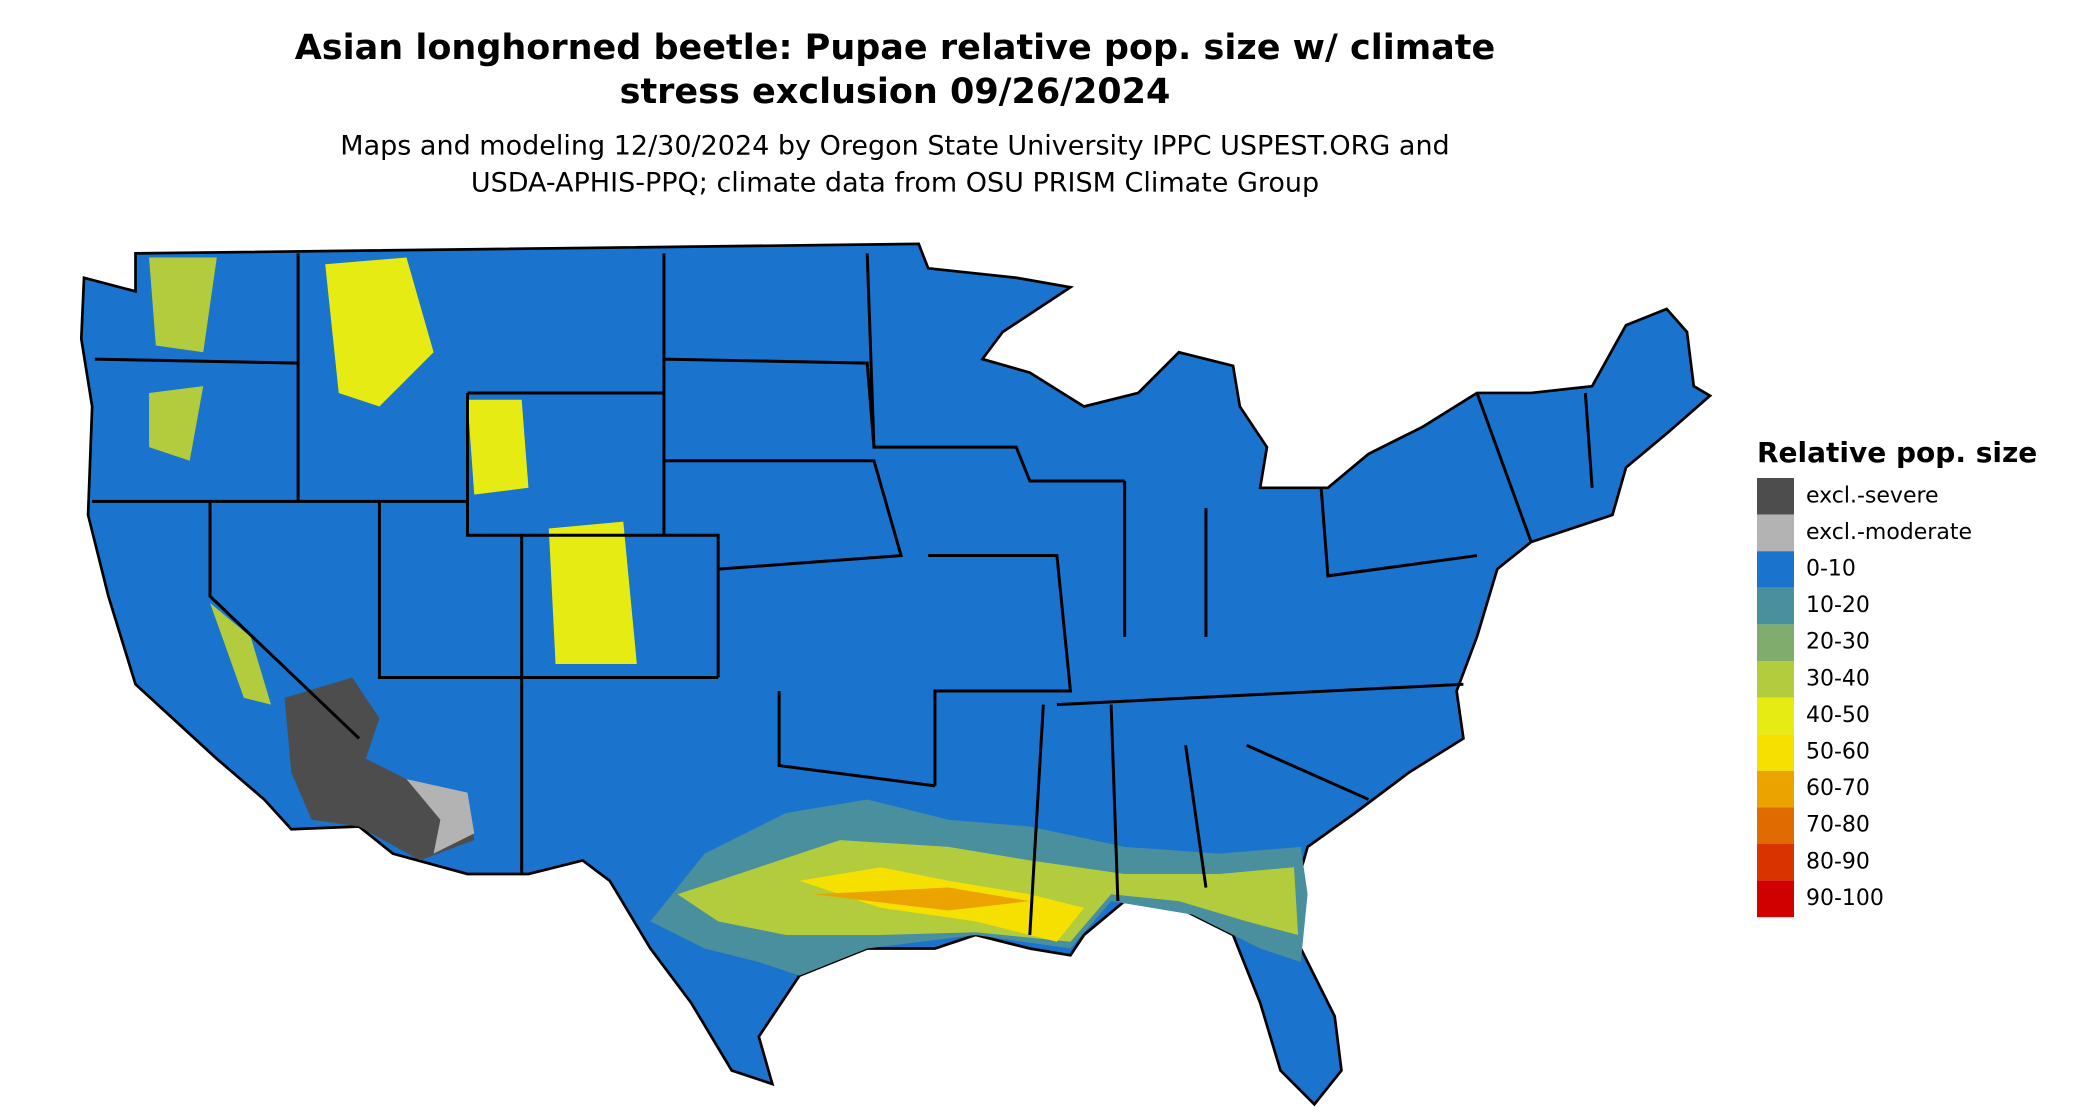 Image resolution: width=2100 pixels, height=1116 pixels. What do you see at coordinates (1838, 752) in the screenshot?
I see `legend-label: 50-60` at bounding box center [1838, 752].